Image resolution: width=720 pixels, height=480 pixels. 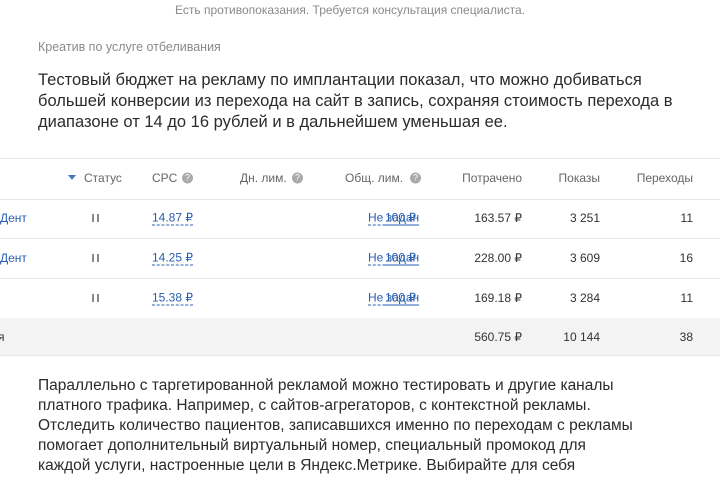 What do you see at coordinates (584, 258) in the screenshot?
I see `impressions: 3 609` at bounding box center [584, 258].